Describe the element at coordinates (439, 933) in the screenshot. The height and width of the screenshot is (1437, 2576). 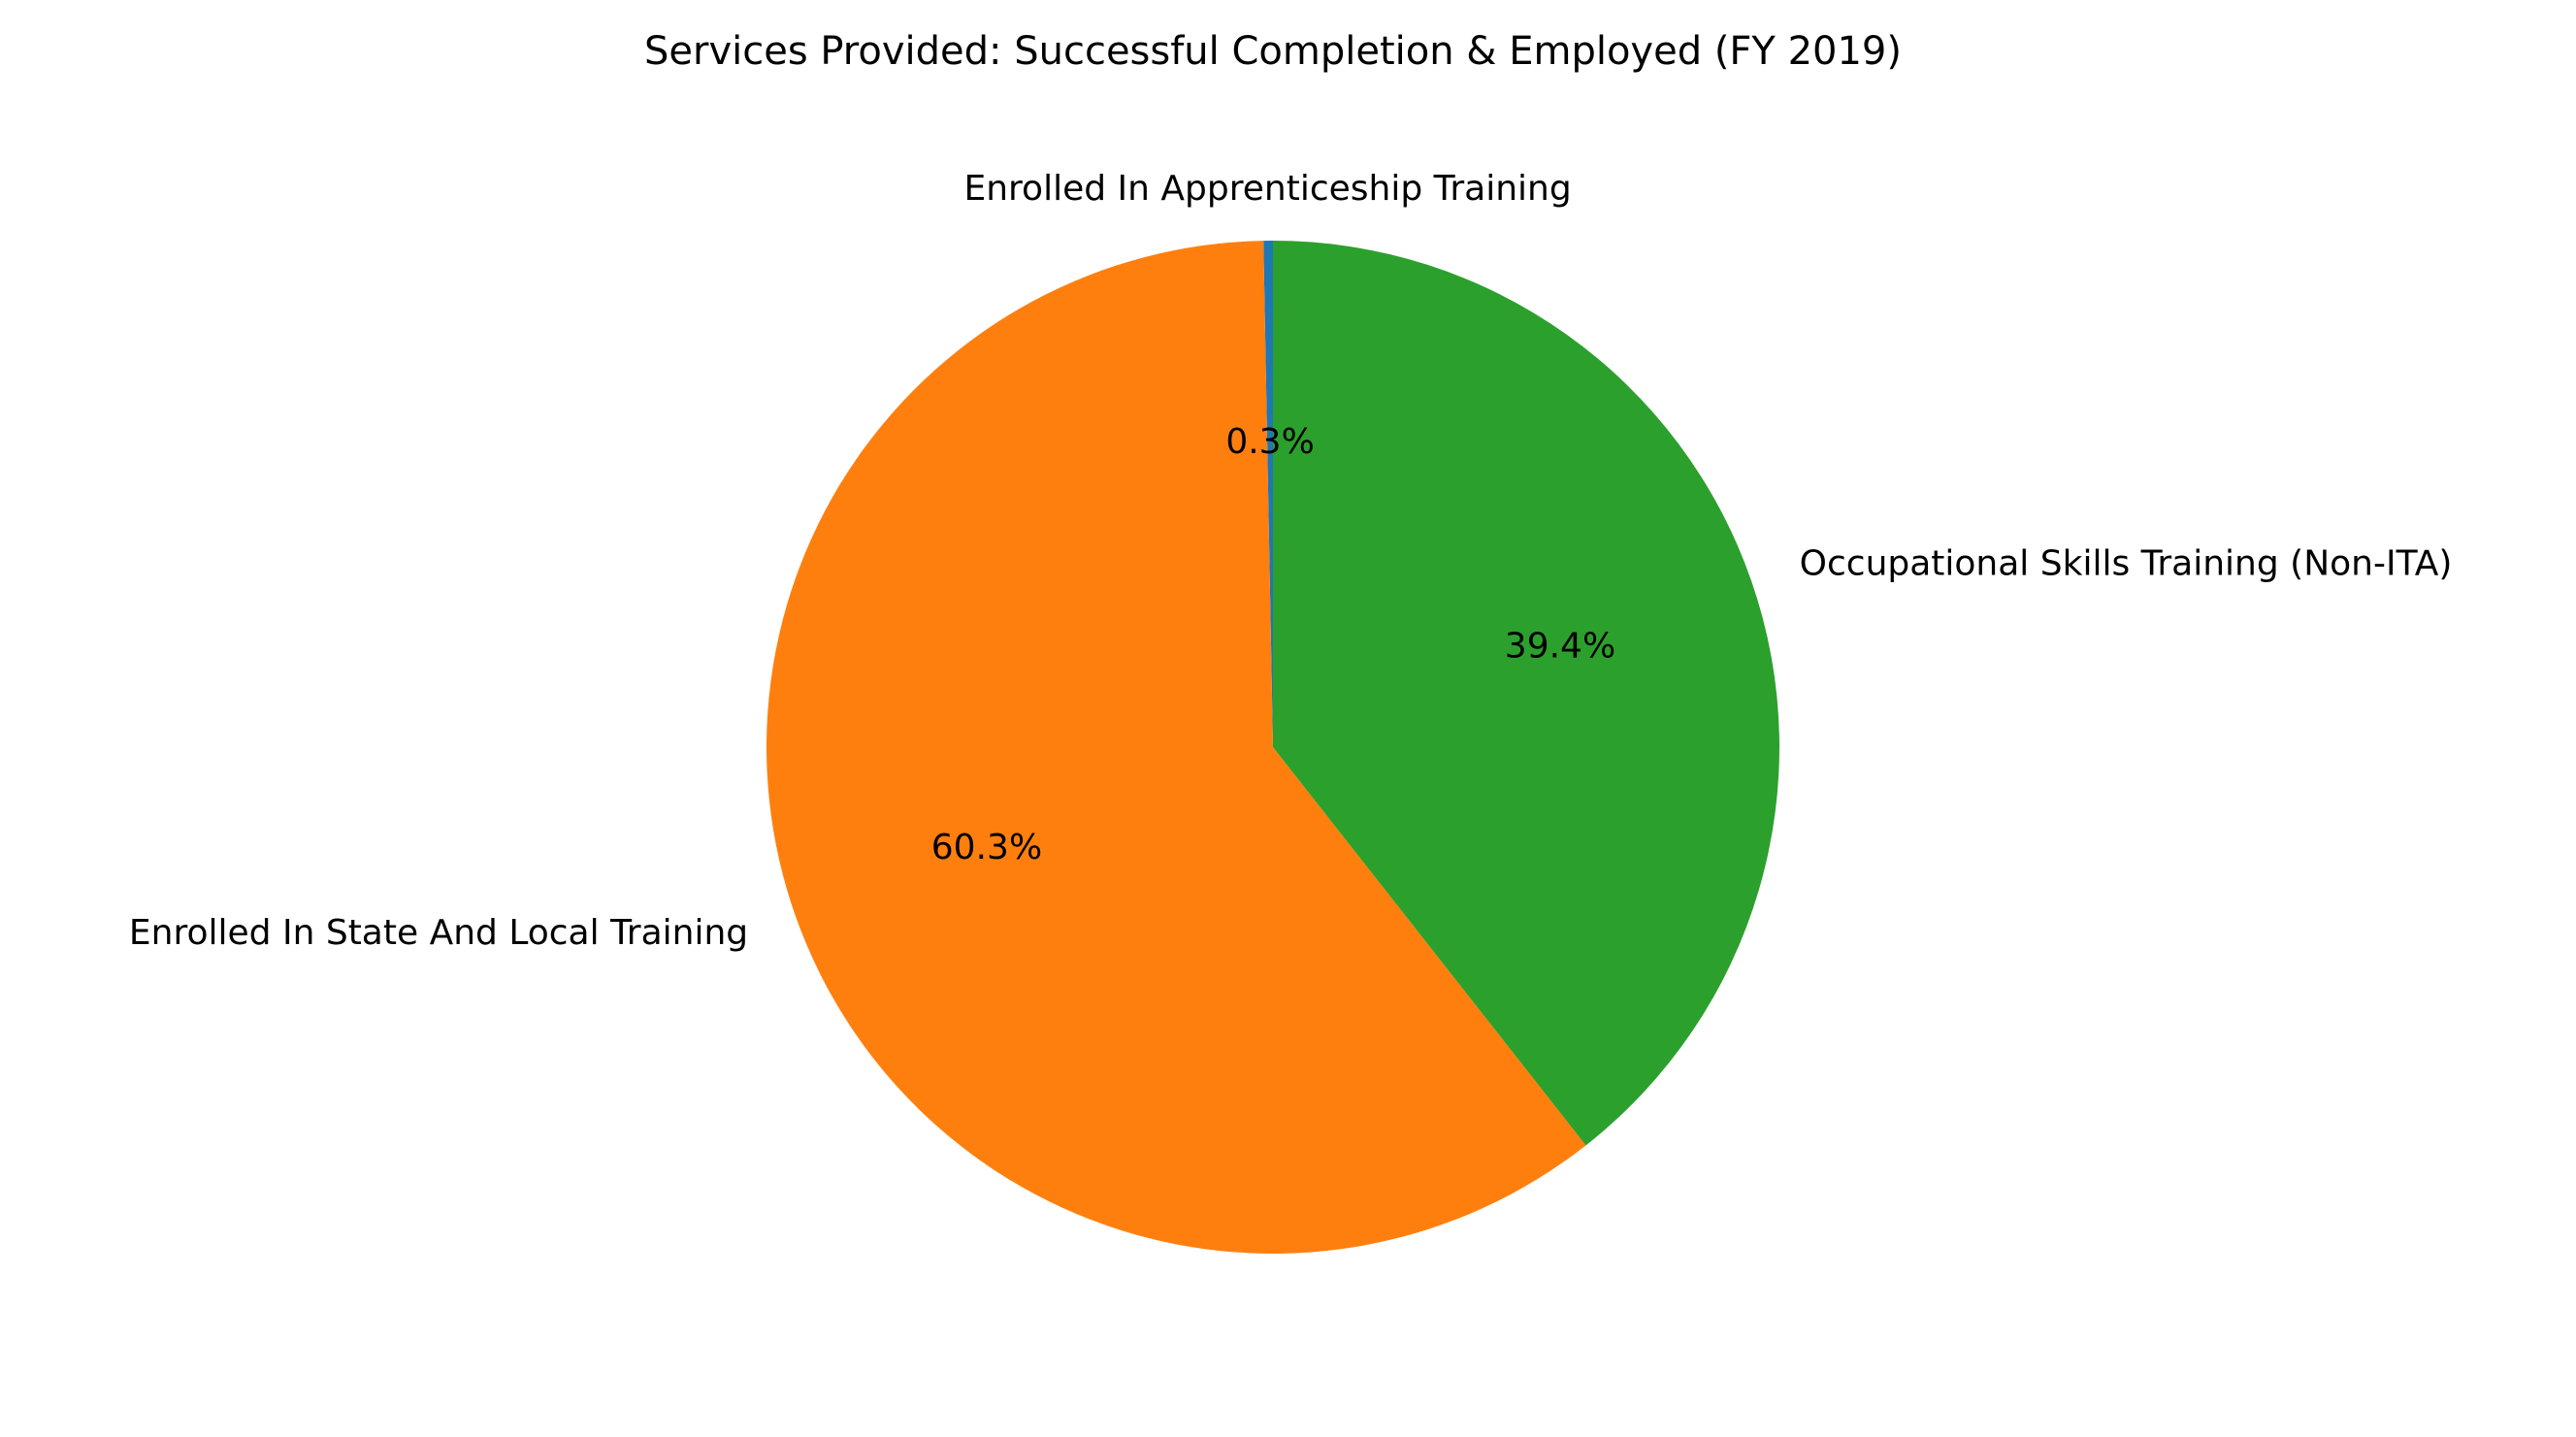
I see `slice-label: Enrolled In State And Local Training` at that location.